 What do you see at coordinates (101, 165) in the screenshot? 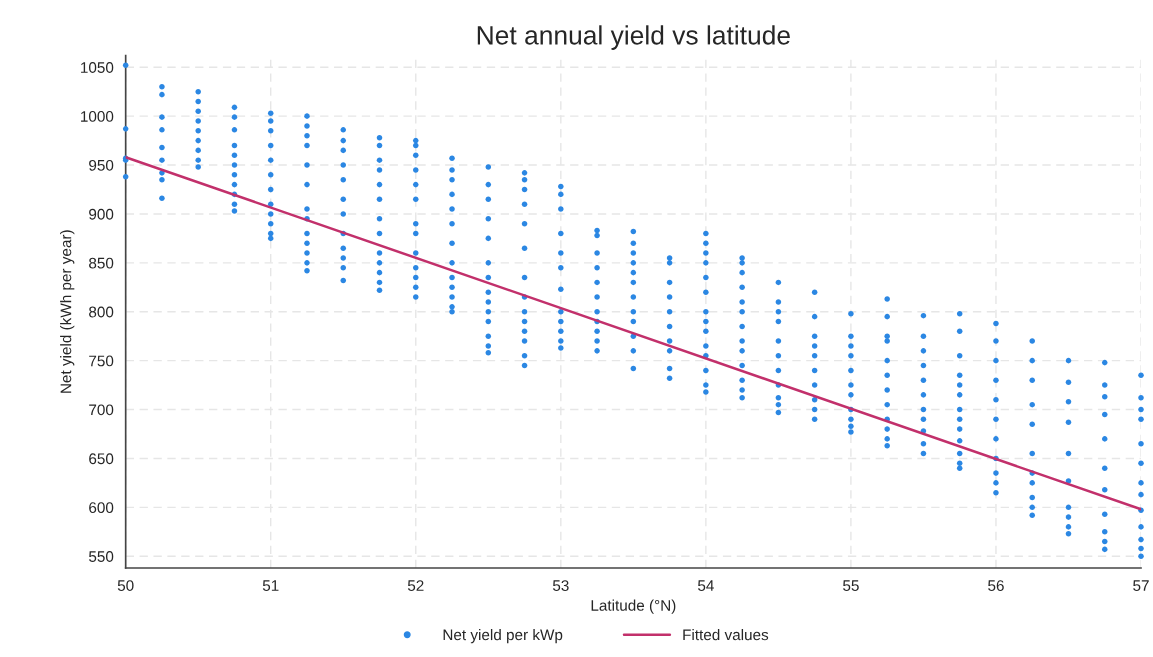
I see `y-tick-label: 950` at bounding box center [101, 165].